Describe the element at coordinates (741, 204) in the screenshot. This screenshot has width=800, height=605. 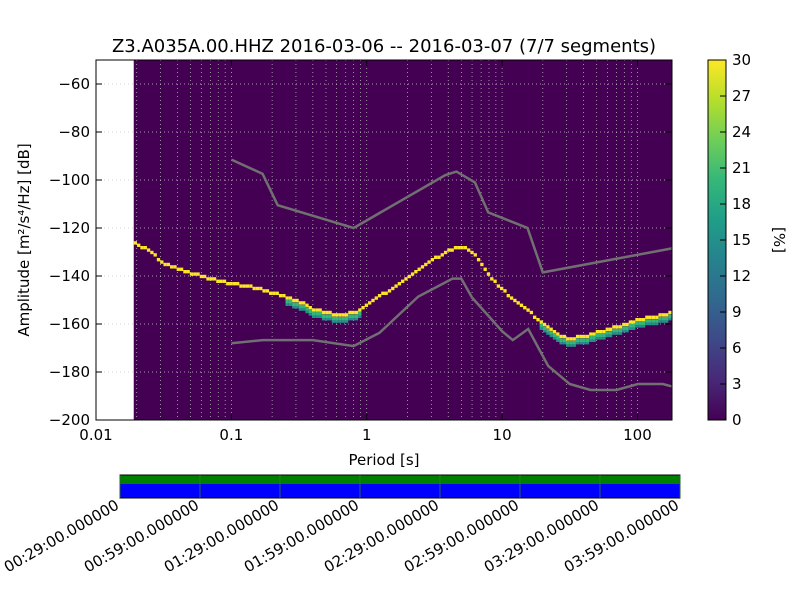
I see `colorbar-tick-label: 18` at that location.